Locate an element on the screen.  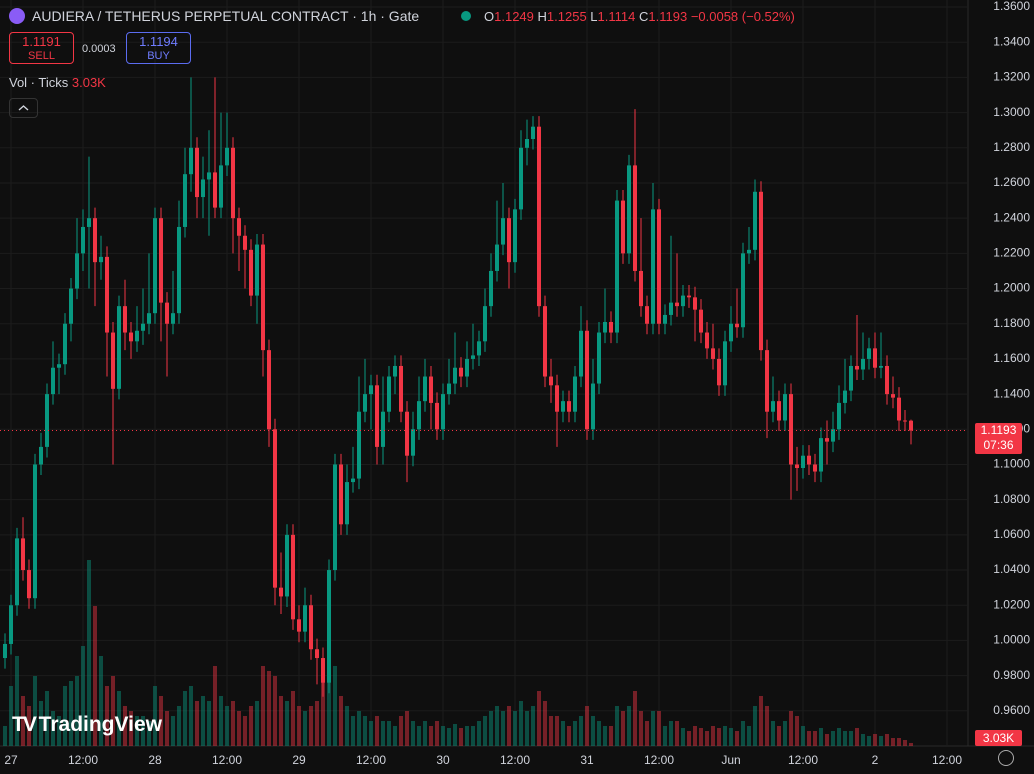
logo-text: TradingView is located at coordinates (100, 724).